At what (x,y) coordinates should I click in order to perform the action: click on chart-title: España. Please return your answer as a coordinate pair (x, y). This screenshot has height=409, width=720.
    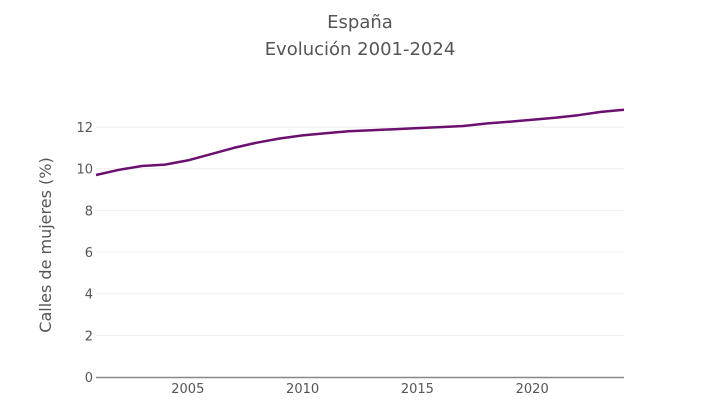
    Looking at the image, I should click on (360, 22).